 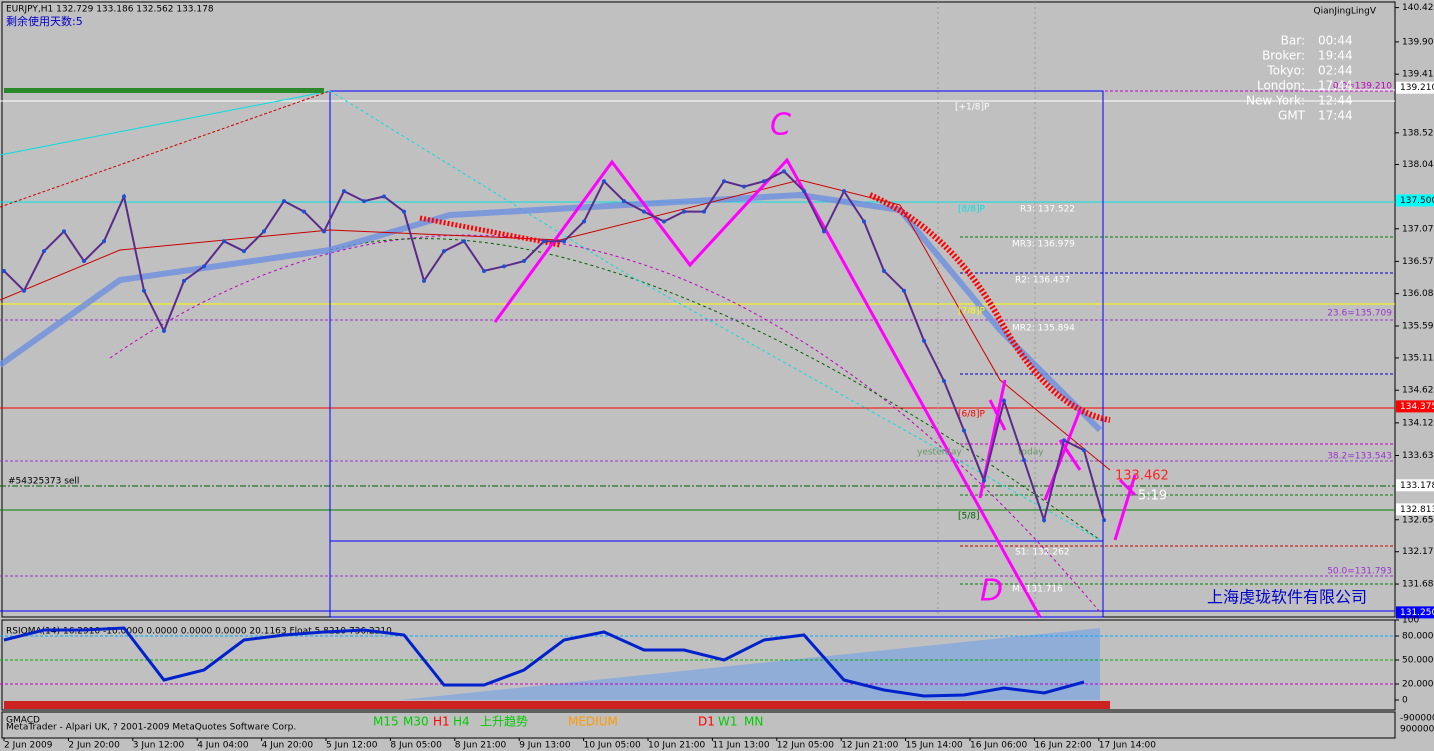 What do you see at coordinates (1359, 314) in the screenshot?
I see `fib-label: 23.6=135.709` at bounding box center [1359, 314].